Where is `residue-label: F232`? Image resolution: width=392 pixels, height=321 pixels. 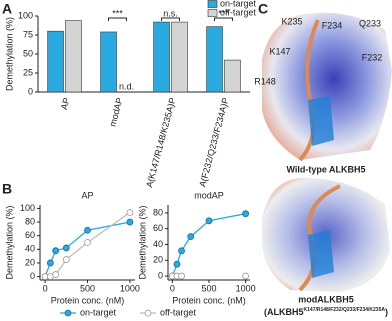 residue-label: F232 is located at coordinates (372, 57).